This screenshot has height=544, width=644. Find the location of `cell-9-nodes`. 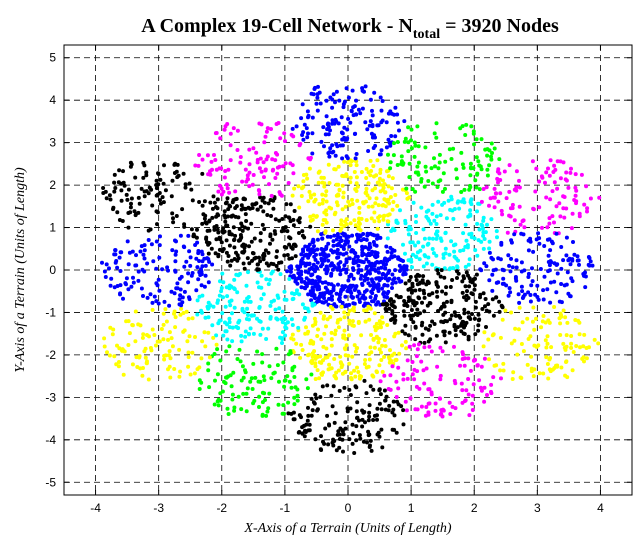

cell-9-nodes is located at coordinates (540, 197).